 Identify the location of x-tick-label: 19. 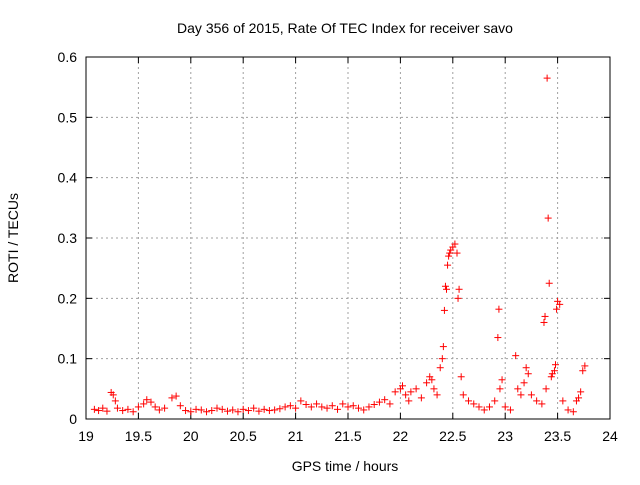
(86, 436).